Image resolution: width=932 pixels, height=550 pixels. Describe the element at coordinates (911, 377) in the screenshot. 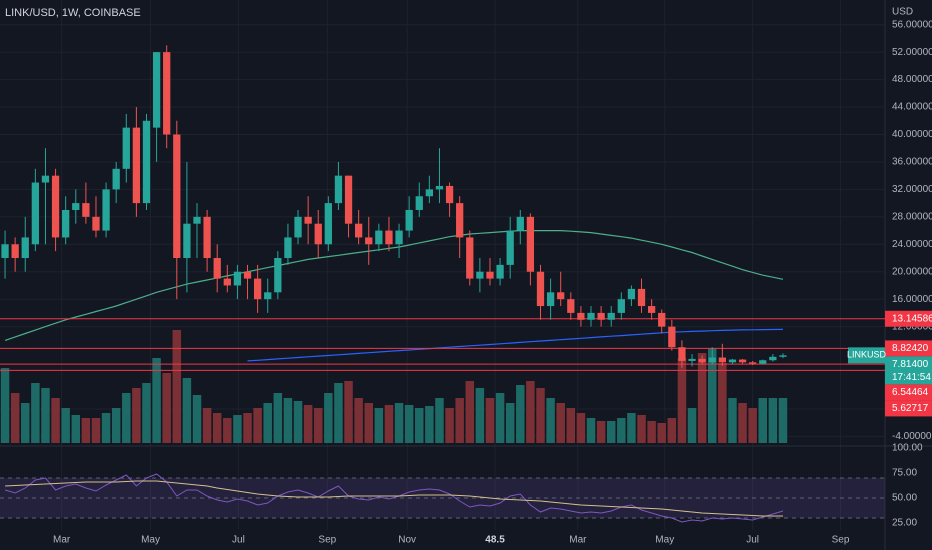

I see `countdown-label: 17:41:54` at that location.